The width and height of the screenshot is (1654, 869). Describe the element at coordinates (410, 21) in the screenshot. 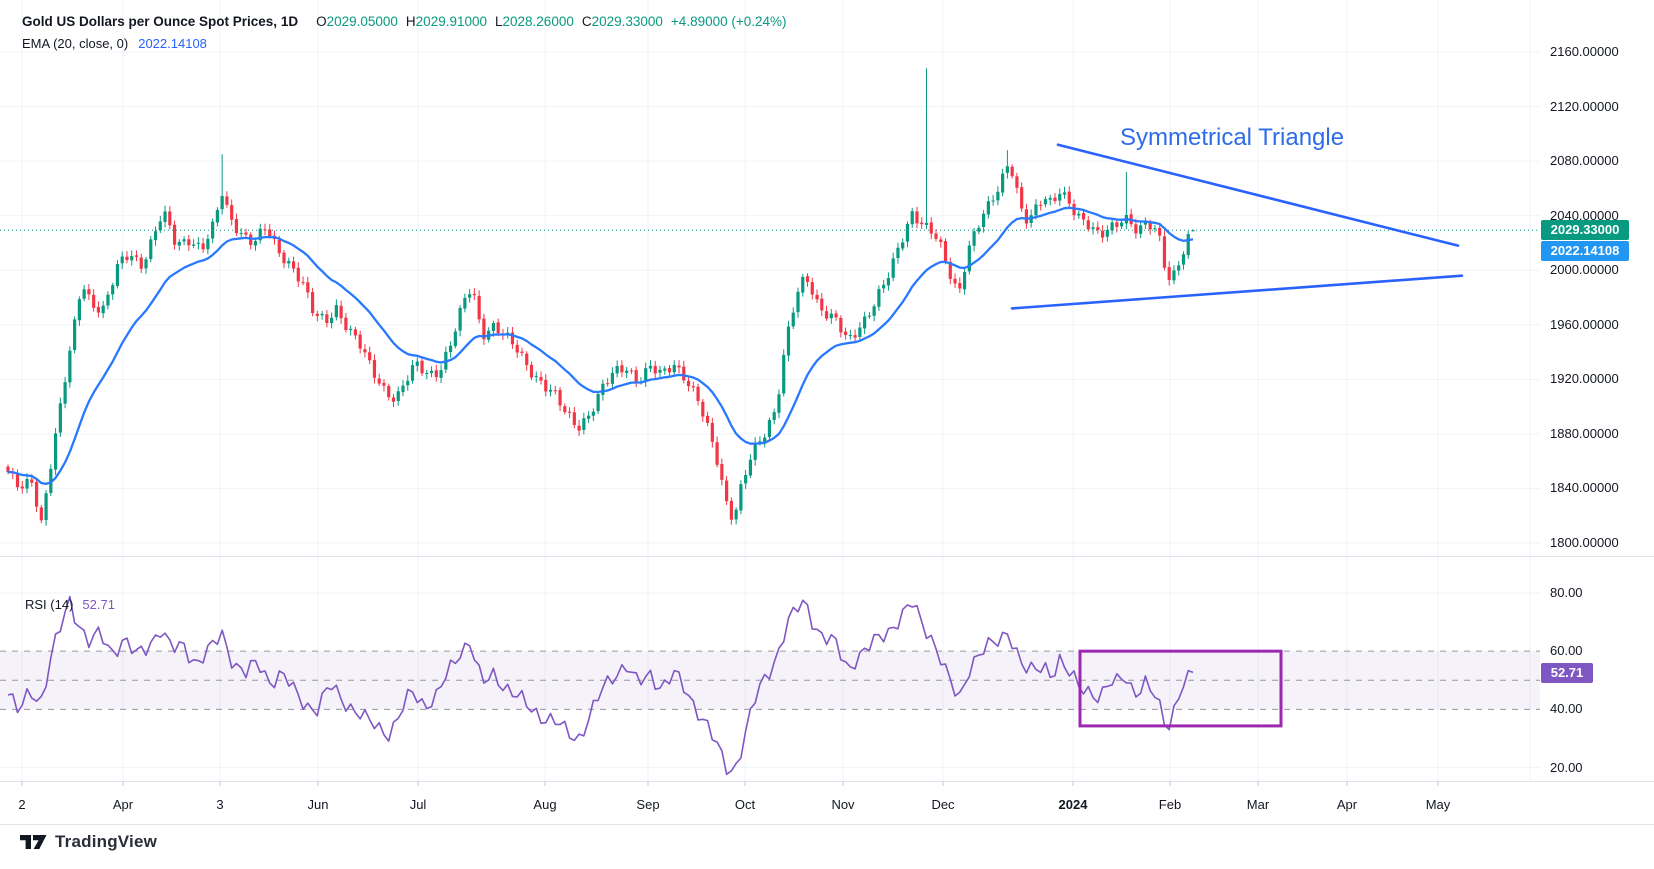

I see `ohlc-letter: H` at that location.